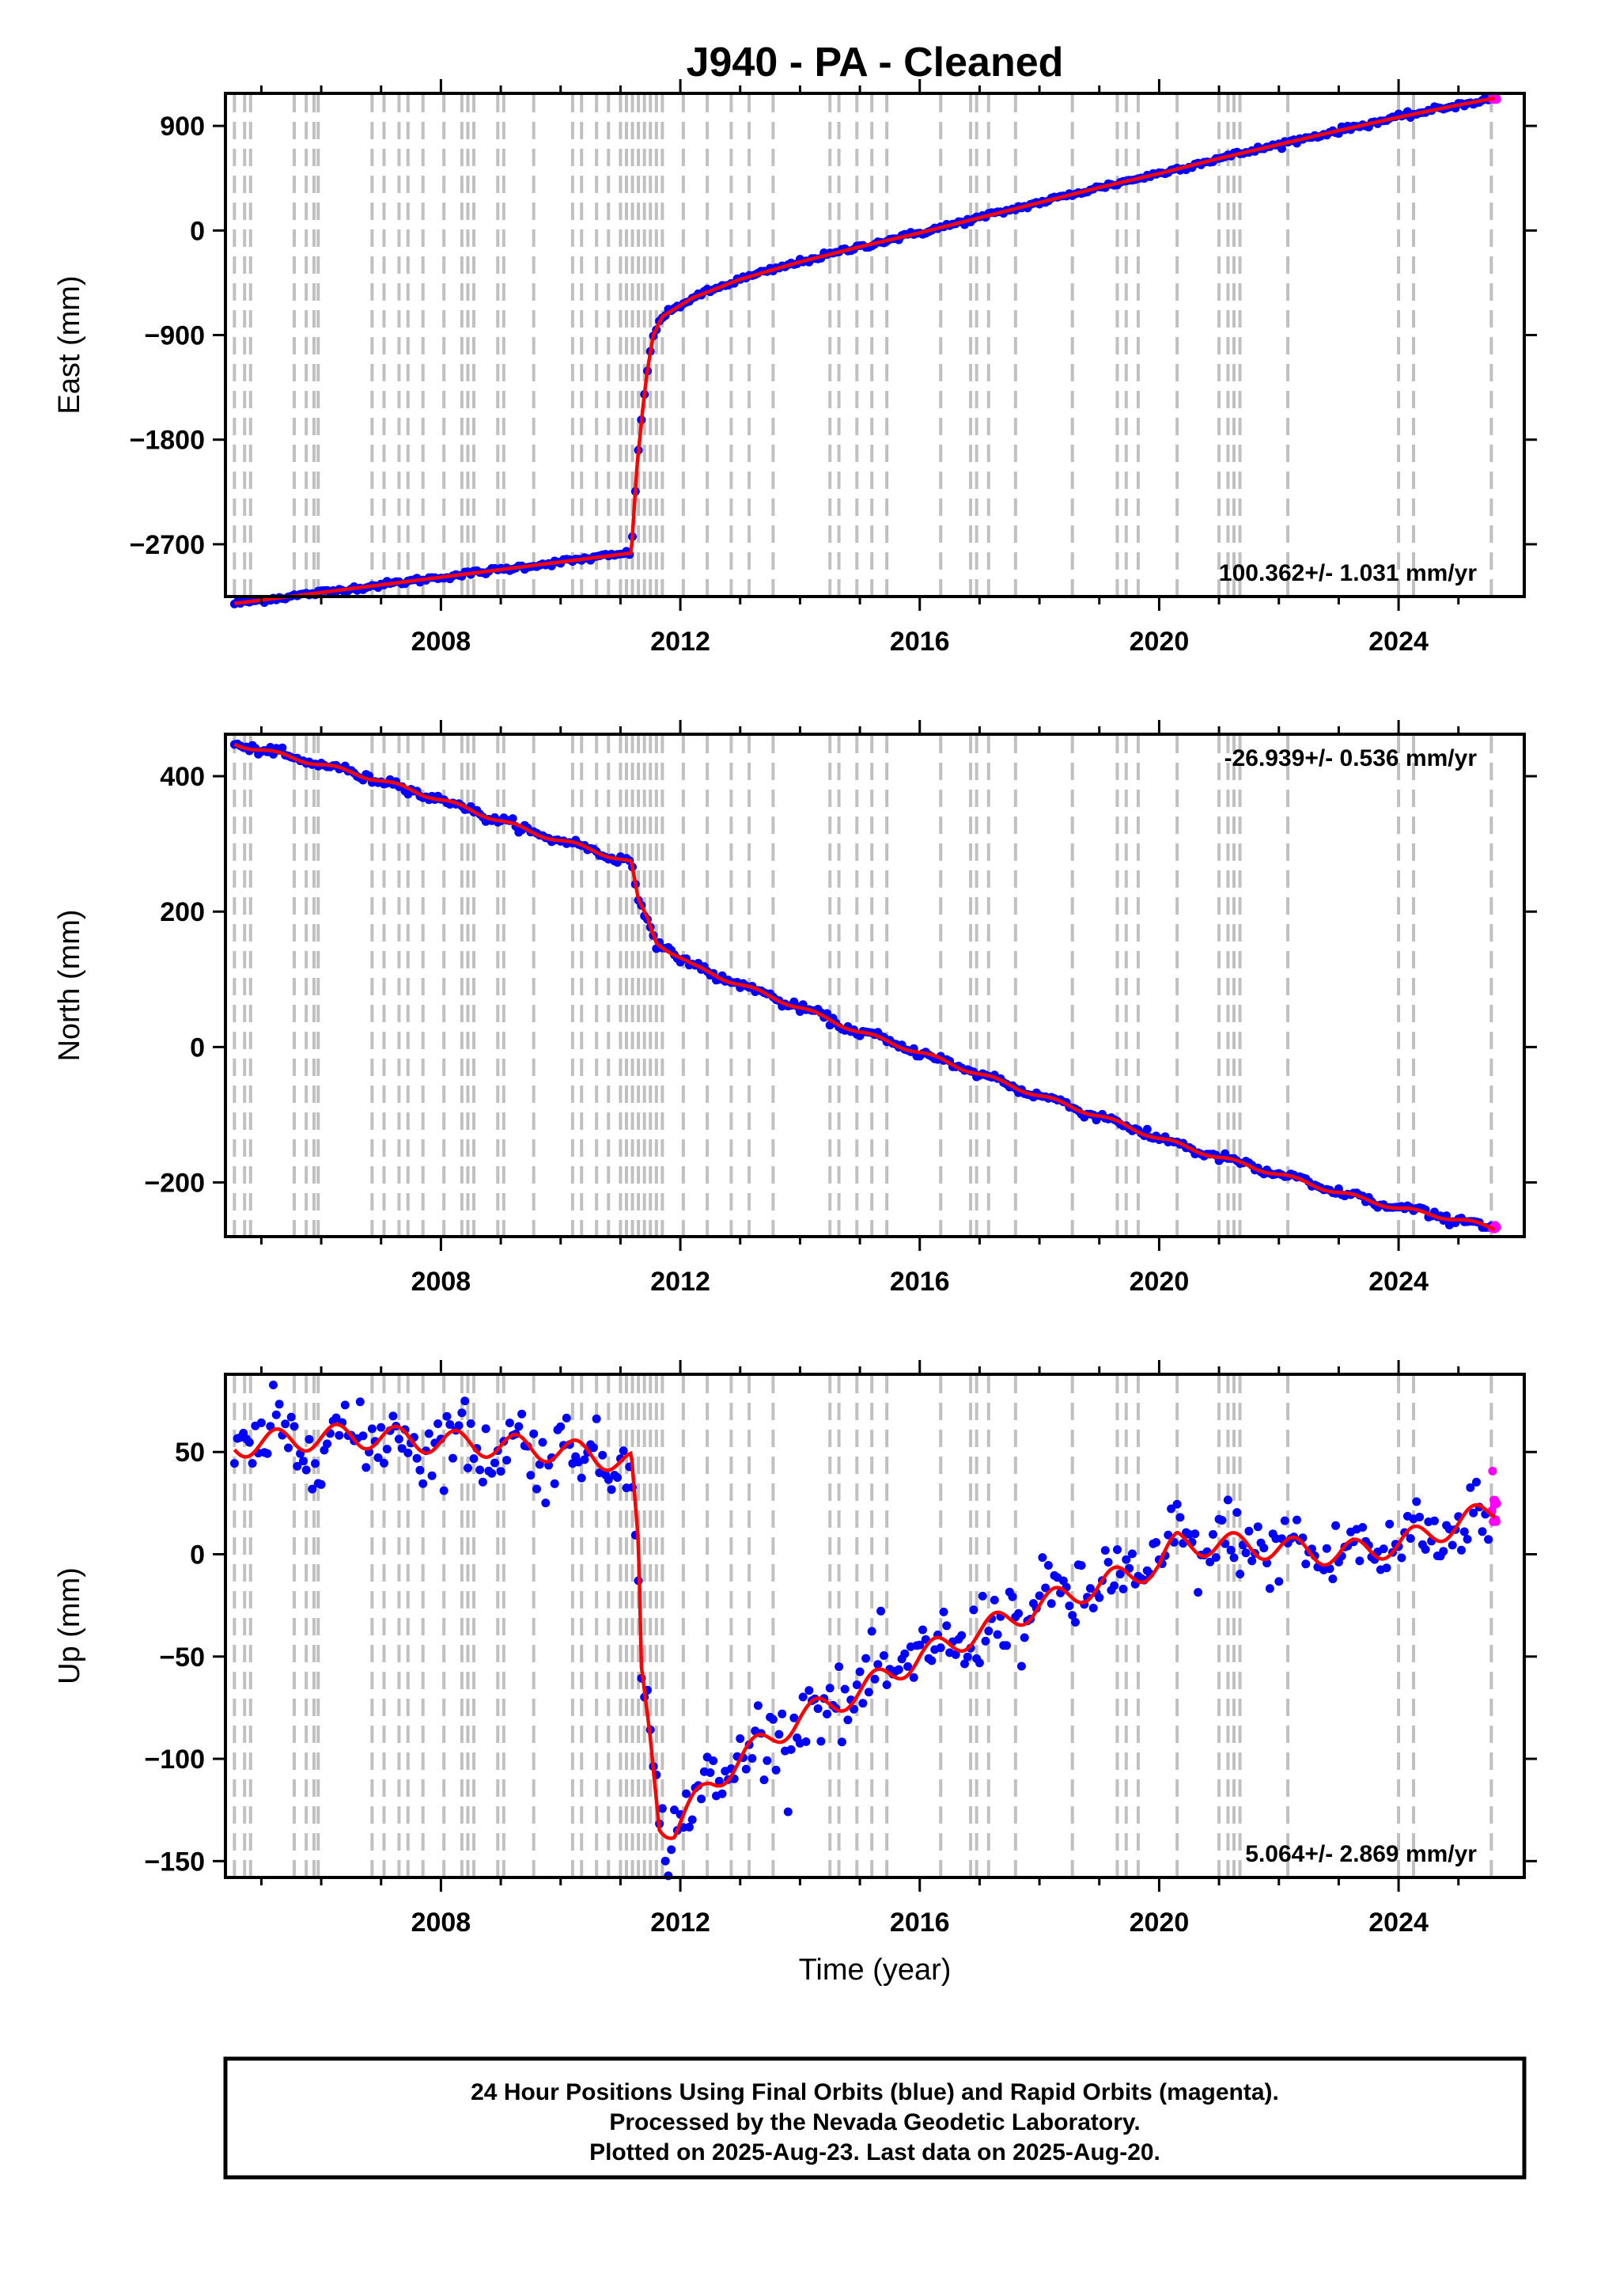 This screenshot has height=2296, width=1601. What do you see at coordinates (198, 1048) in the screenshot?
I see `north-y-tick-label-2: 0` at bounding box center [198, 1048].